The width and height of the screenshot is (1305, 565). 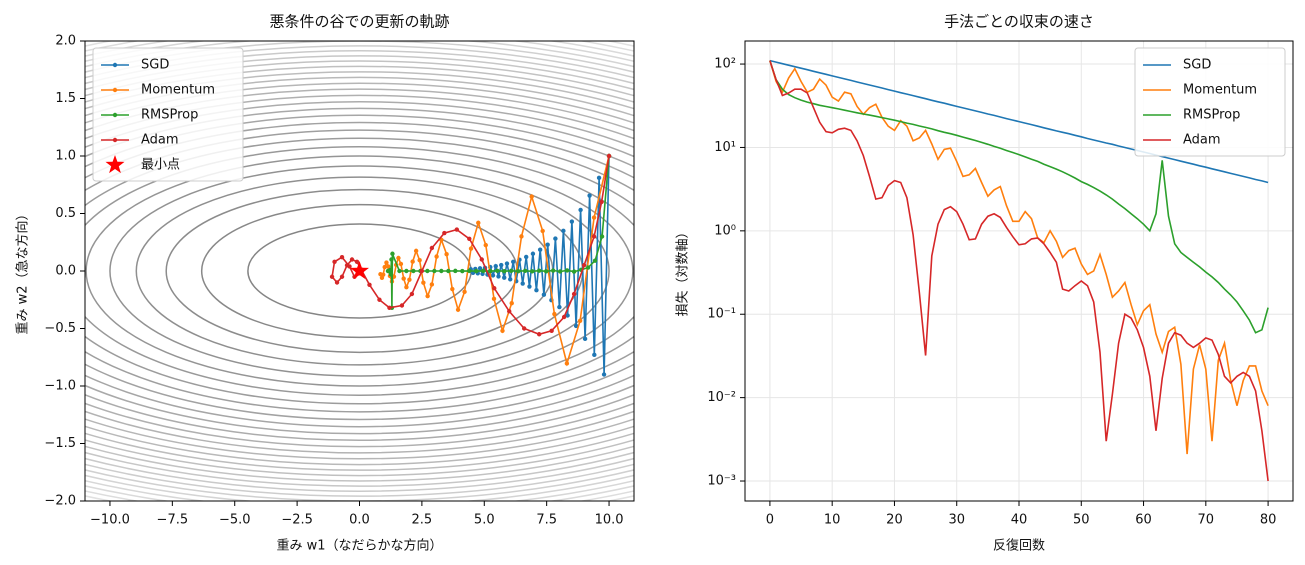 What do you see at coordinates (832, 520) in the screenshot?
I see `x-tick-label: 10` at bounding box center [832, 520].